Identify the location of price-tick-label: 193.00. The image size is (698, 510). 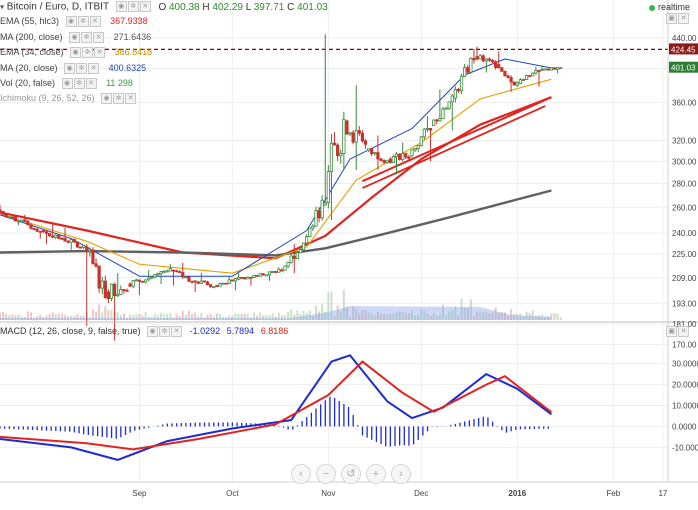
(684, 303).